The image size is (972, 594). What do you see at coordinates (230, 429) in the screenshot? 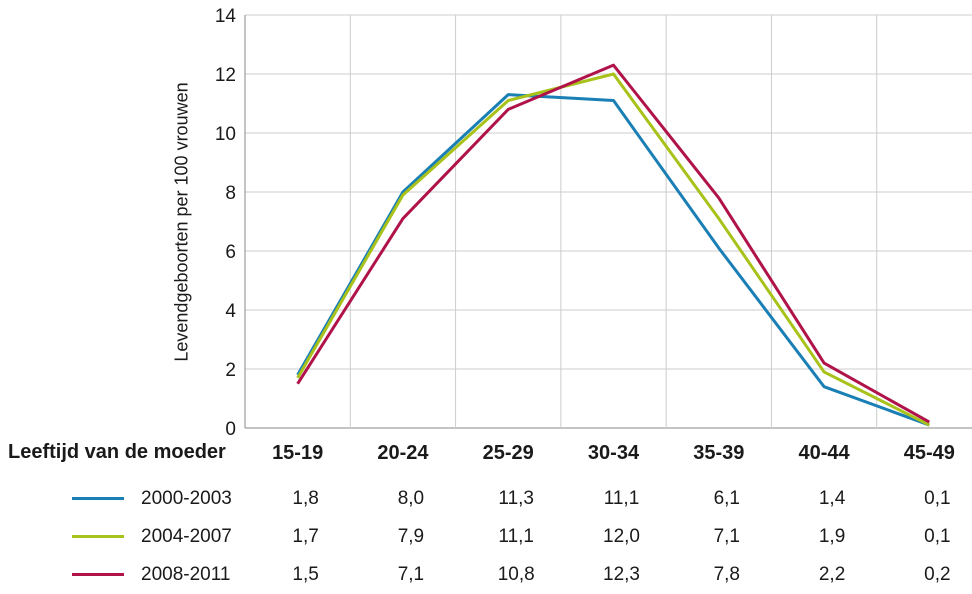
I see `y-tick-label: 0` at bounding box center [230, 429].